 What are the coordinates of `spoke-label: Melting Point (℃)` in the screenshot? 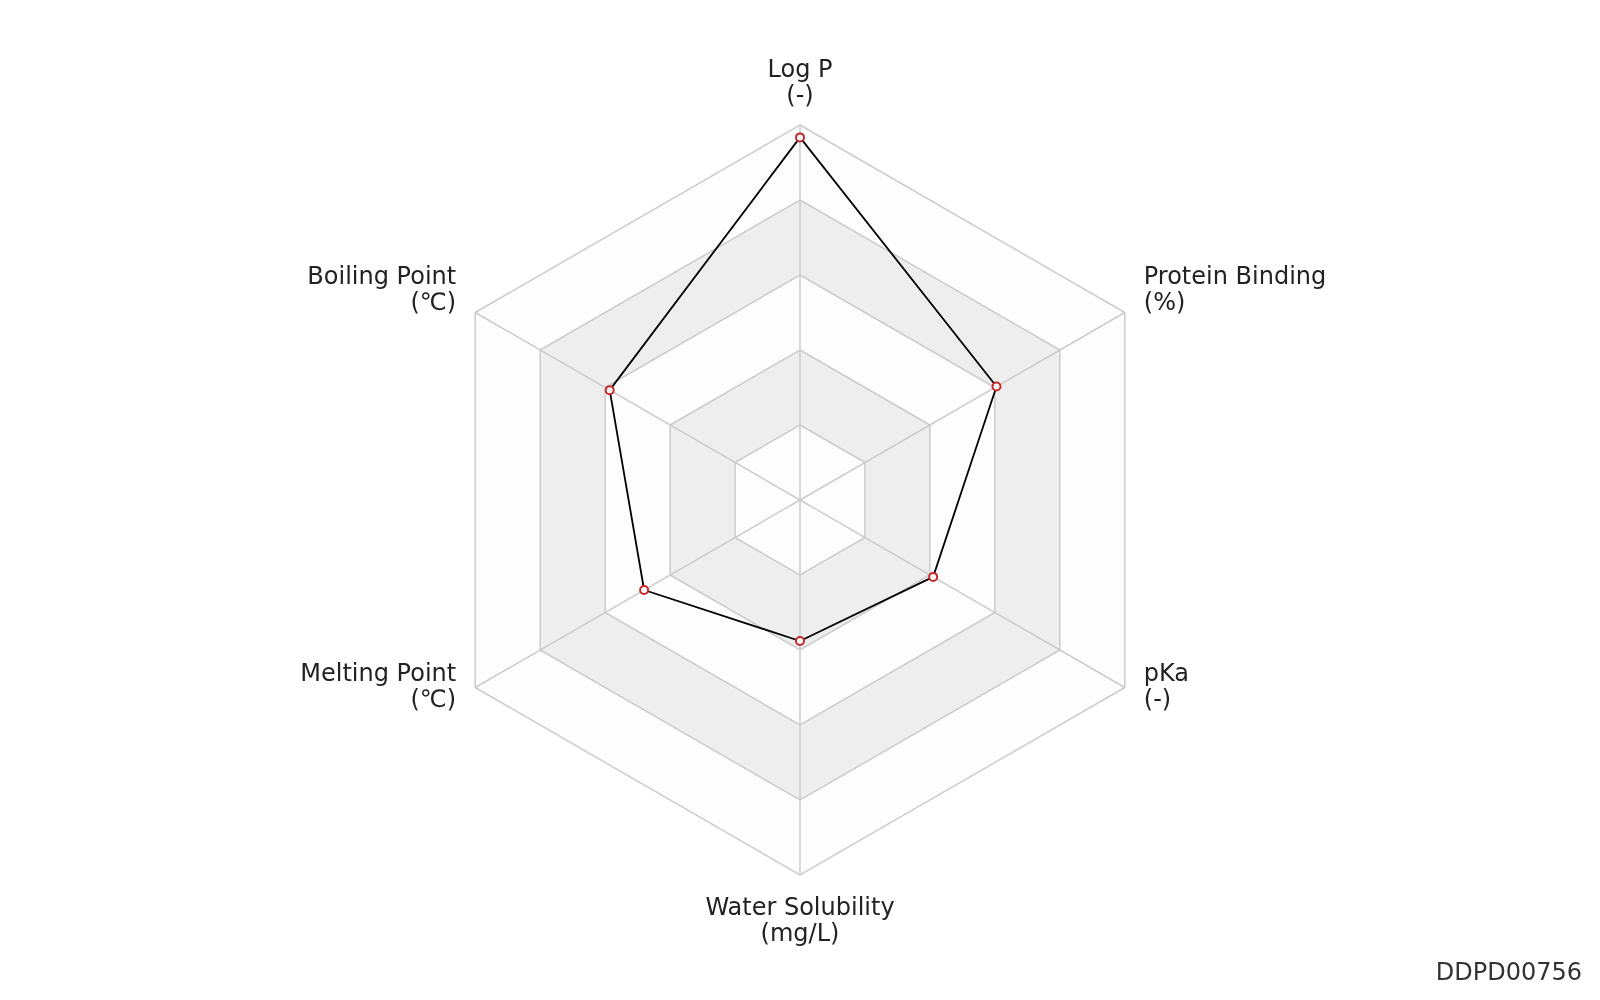 It's located at (378, 685).